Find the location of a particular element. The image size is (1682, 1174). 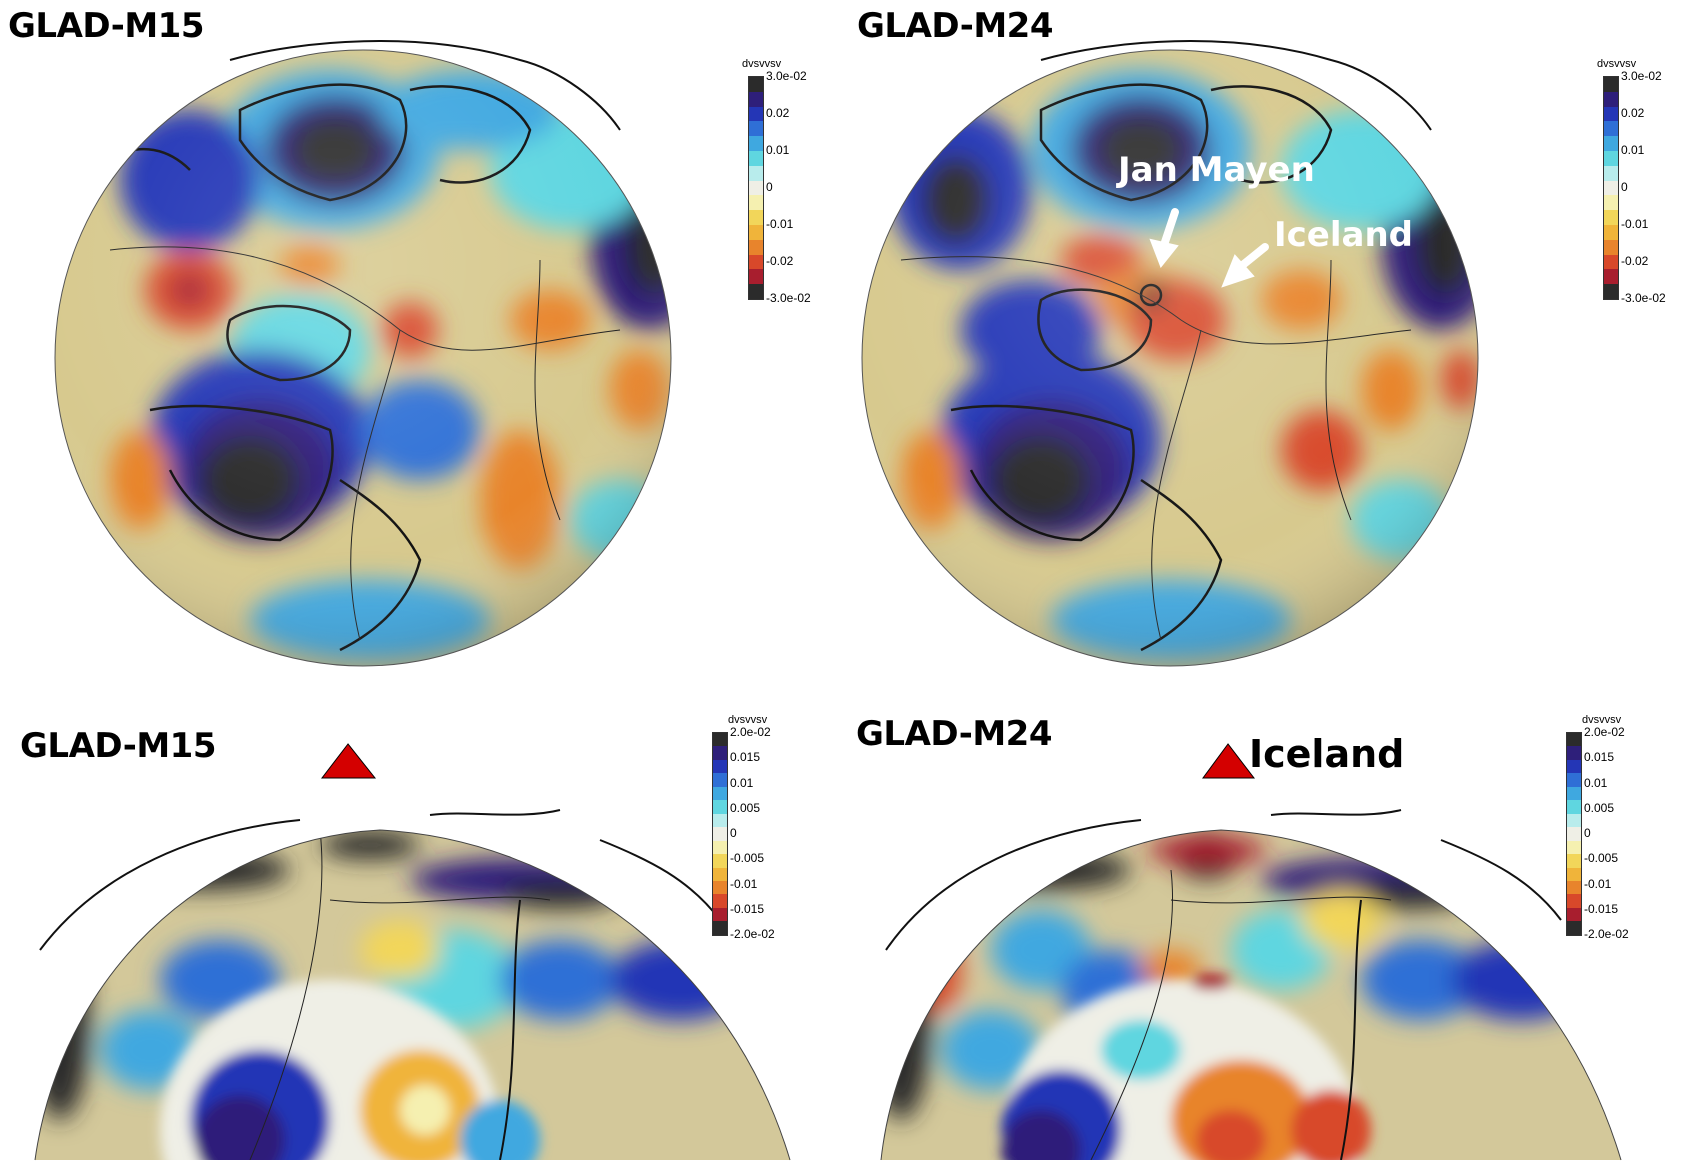

arrow-icon is located at coordinates (1209, 248).